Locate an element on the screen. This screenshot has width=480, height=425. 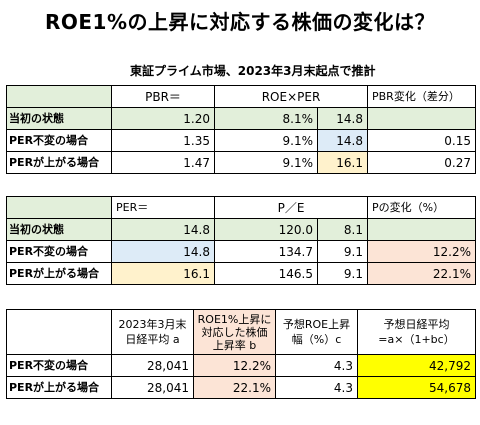
diff-cell is located at coordinates (421, 118).